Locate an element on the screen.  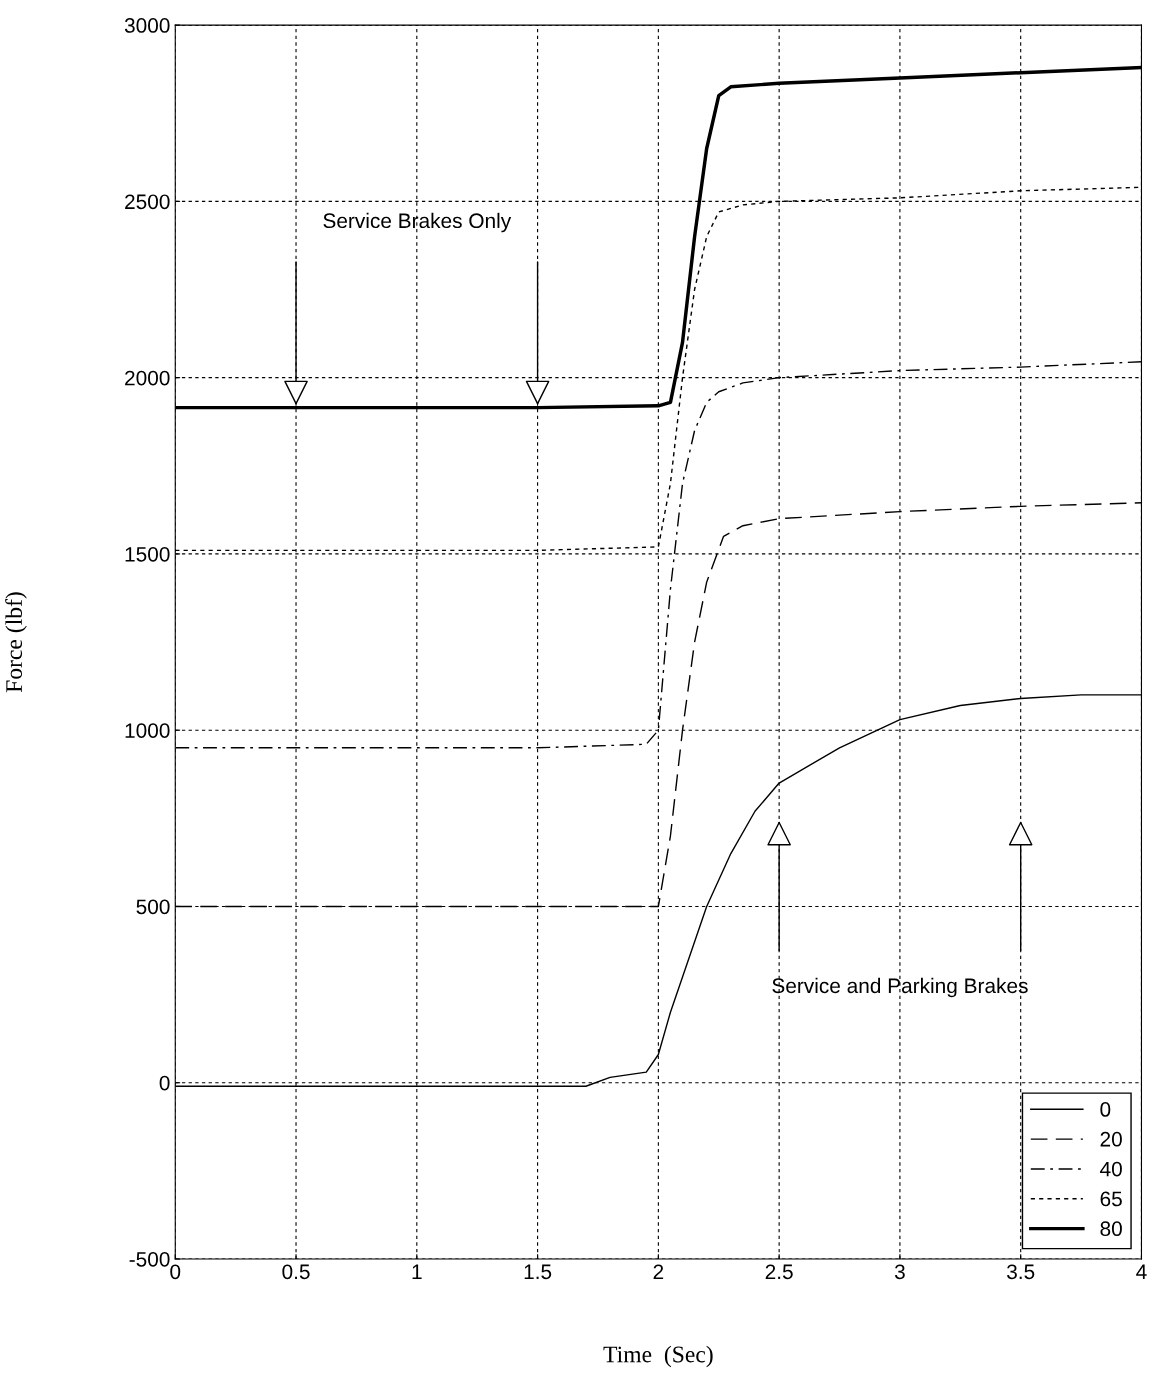
y-tick-label: -500 is located at coordinates (149, 1259).